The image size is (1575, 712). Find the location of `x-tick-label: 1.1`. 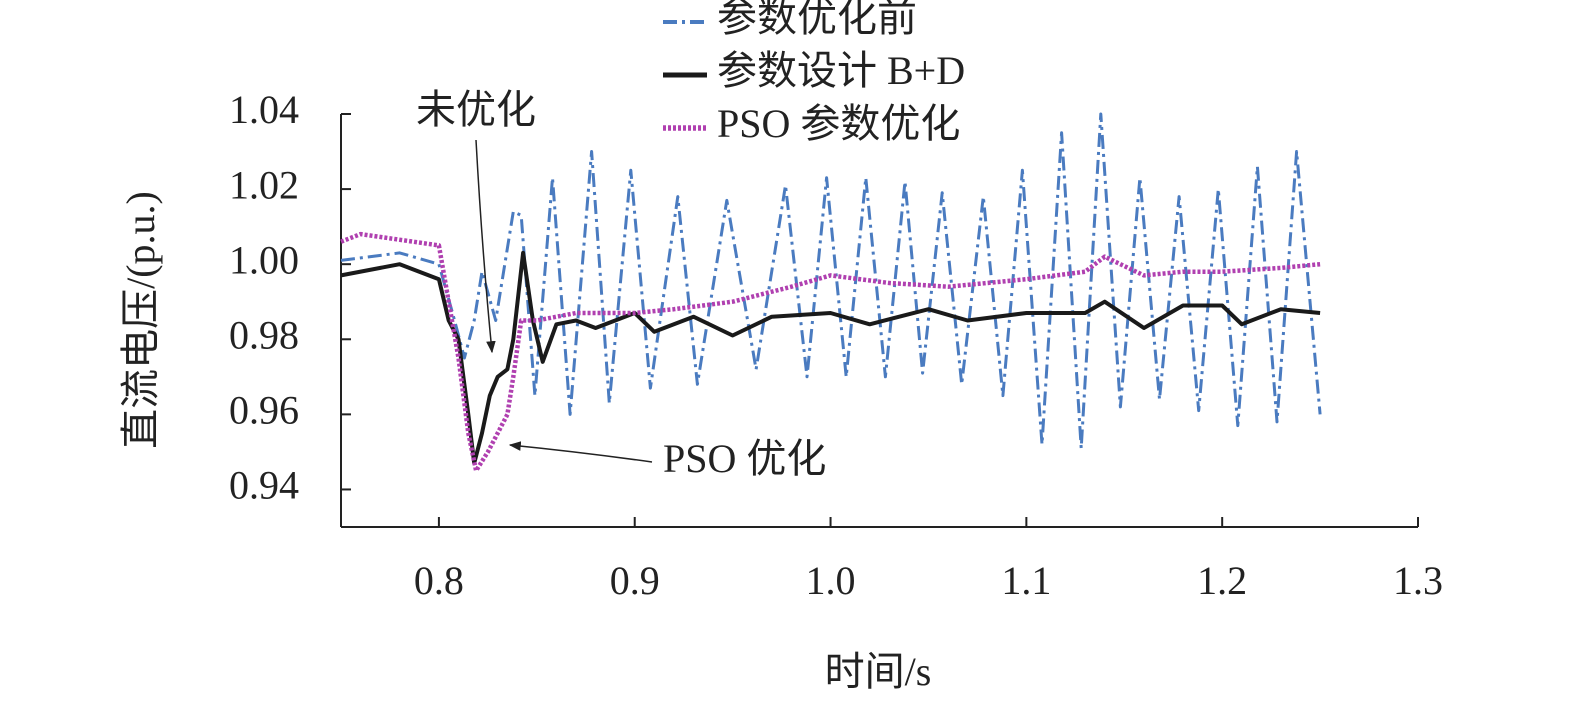

x-tick-label: 1.1 is located at coordinates (1026, 580).